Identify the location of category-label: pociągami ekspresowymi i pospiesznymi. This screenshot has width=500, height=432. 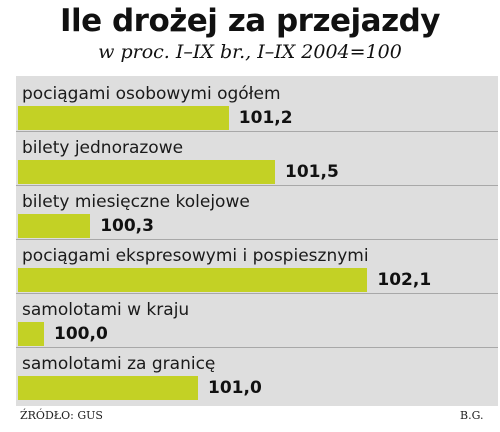
(195, 256).